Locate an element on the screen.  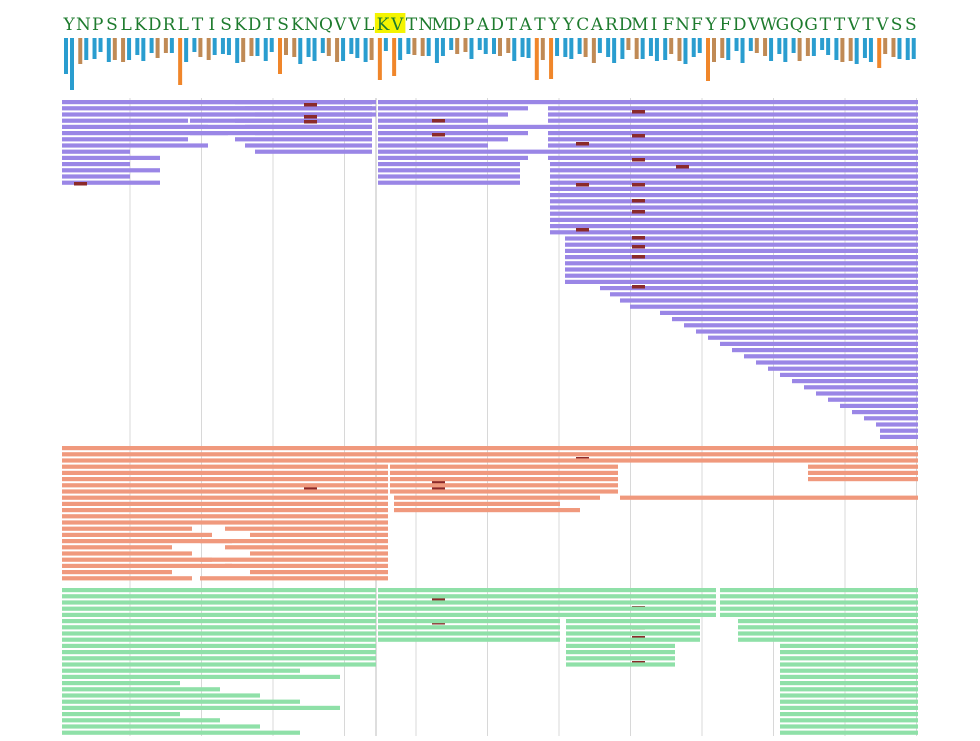
coverage-bar-track is located at coordinates (490, 64).